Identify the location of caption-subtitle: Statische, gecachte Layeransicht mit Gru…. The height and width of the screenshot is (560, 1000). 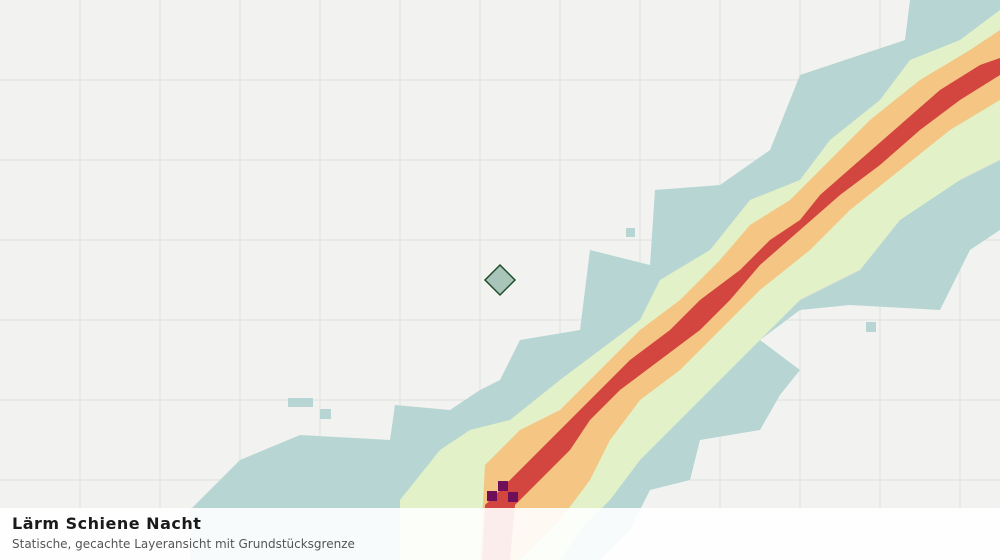
(183, 544).